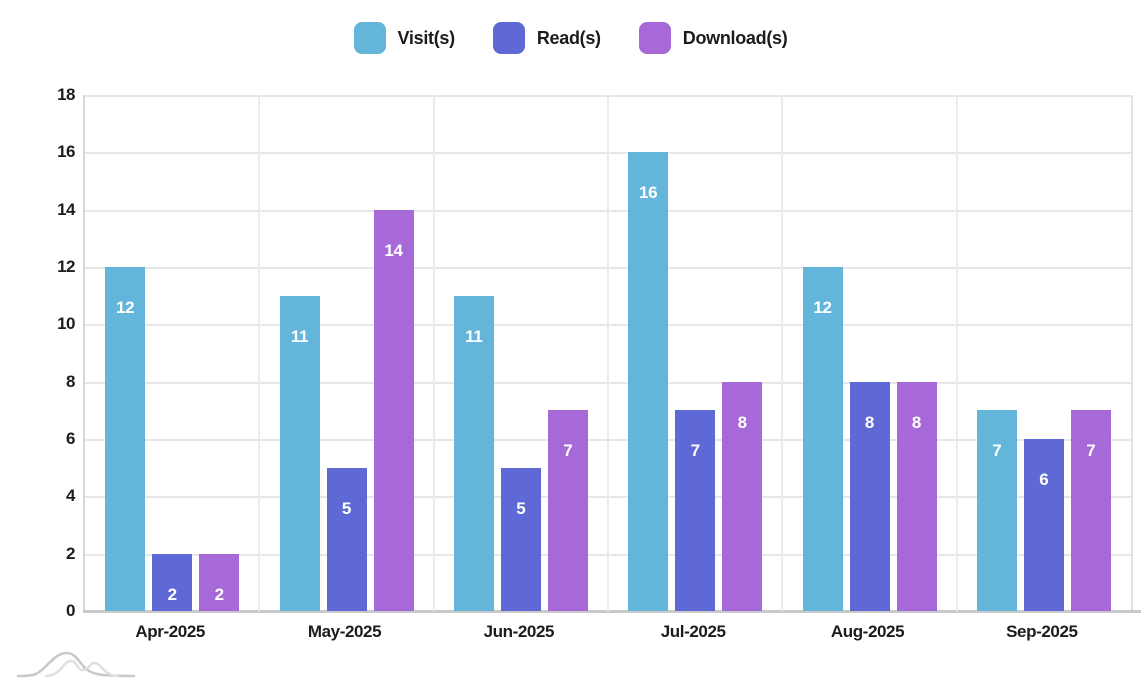 The width and height of the screenshot is (1141, 687). Describe the element at coordinates (648, 381) in the screenshot. I see `bar-visits: 16` at that location.